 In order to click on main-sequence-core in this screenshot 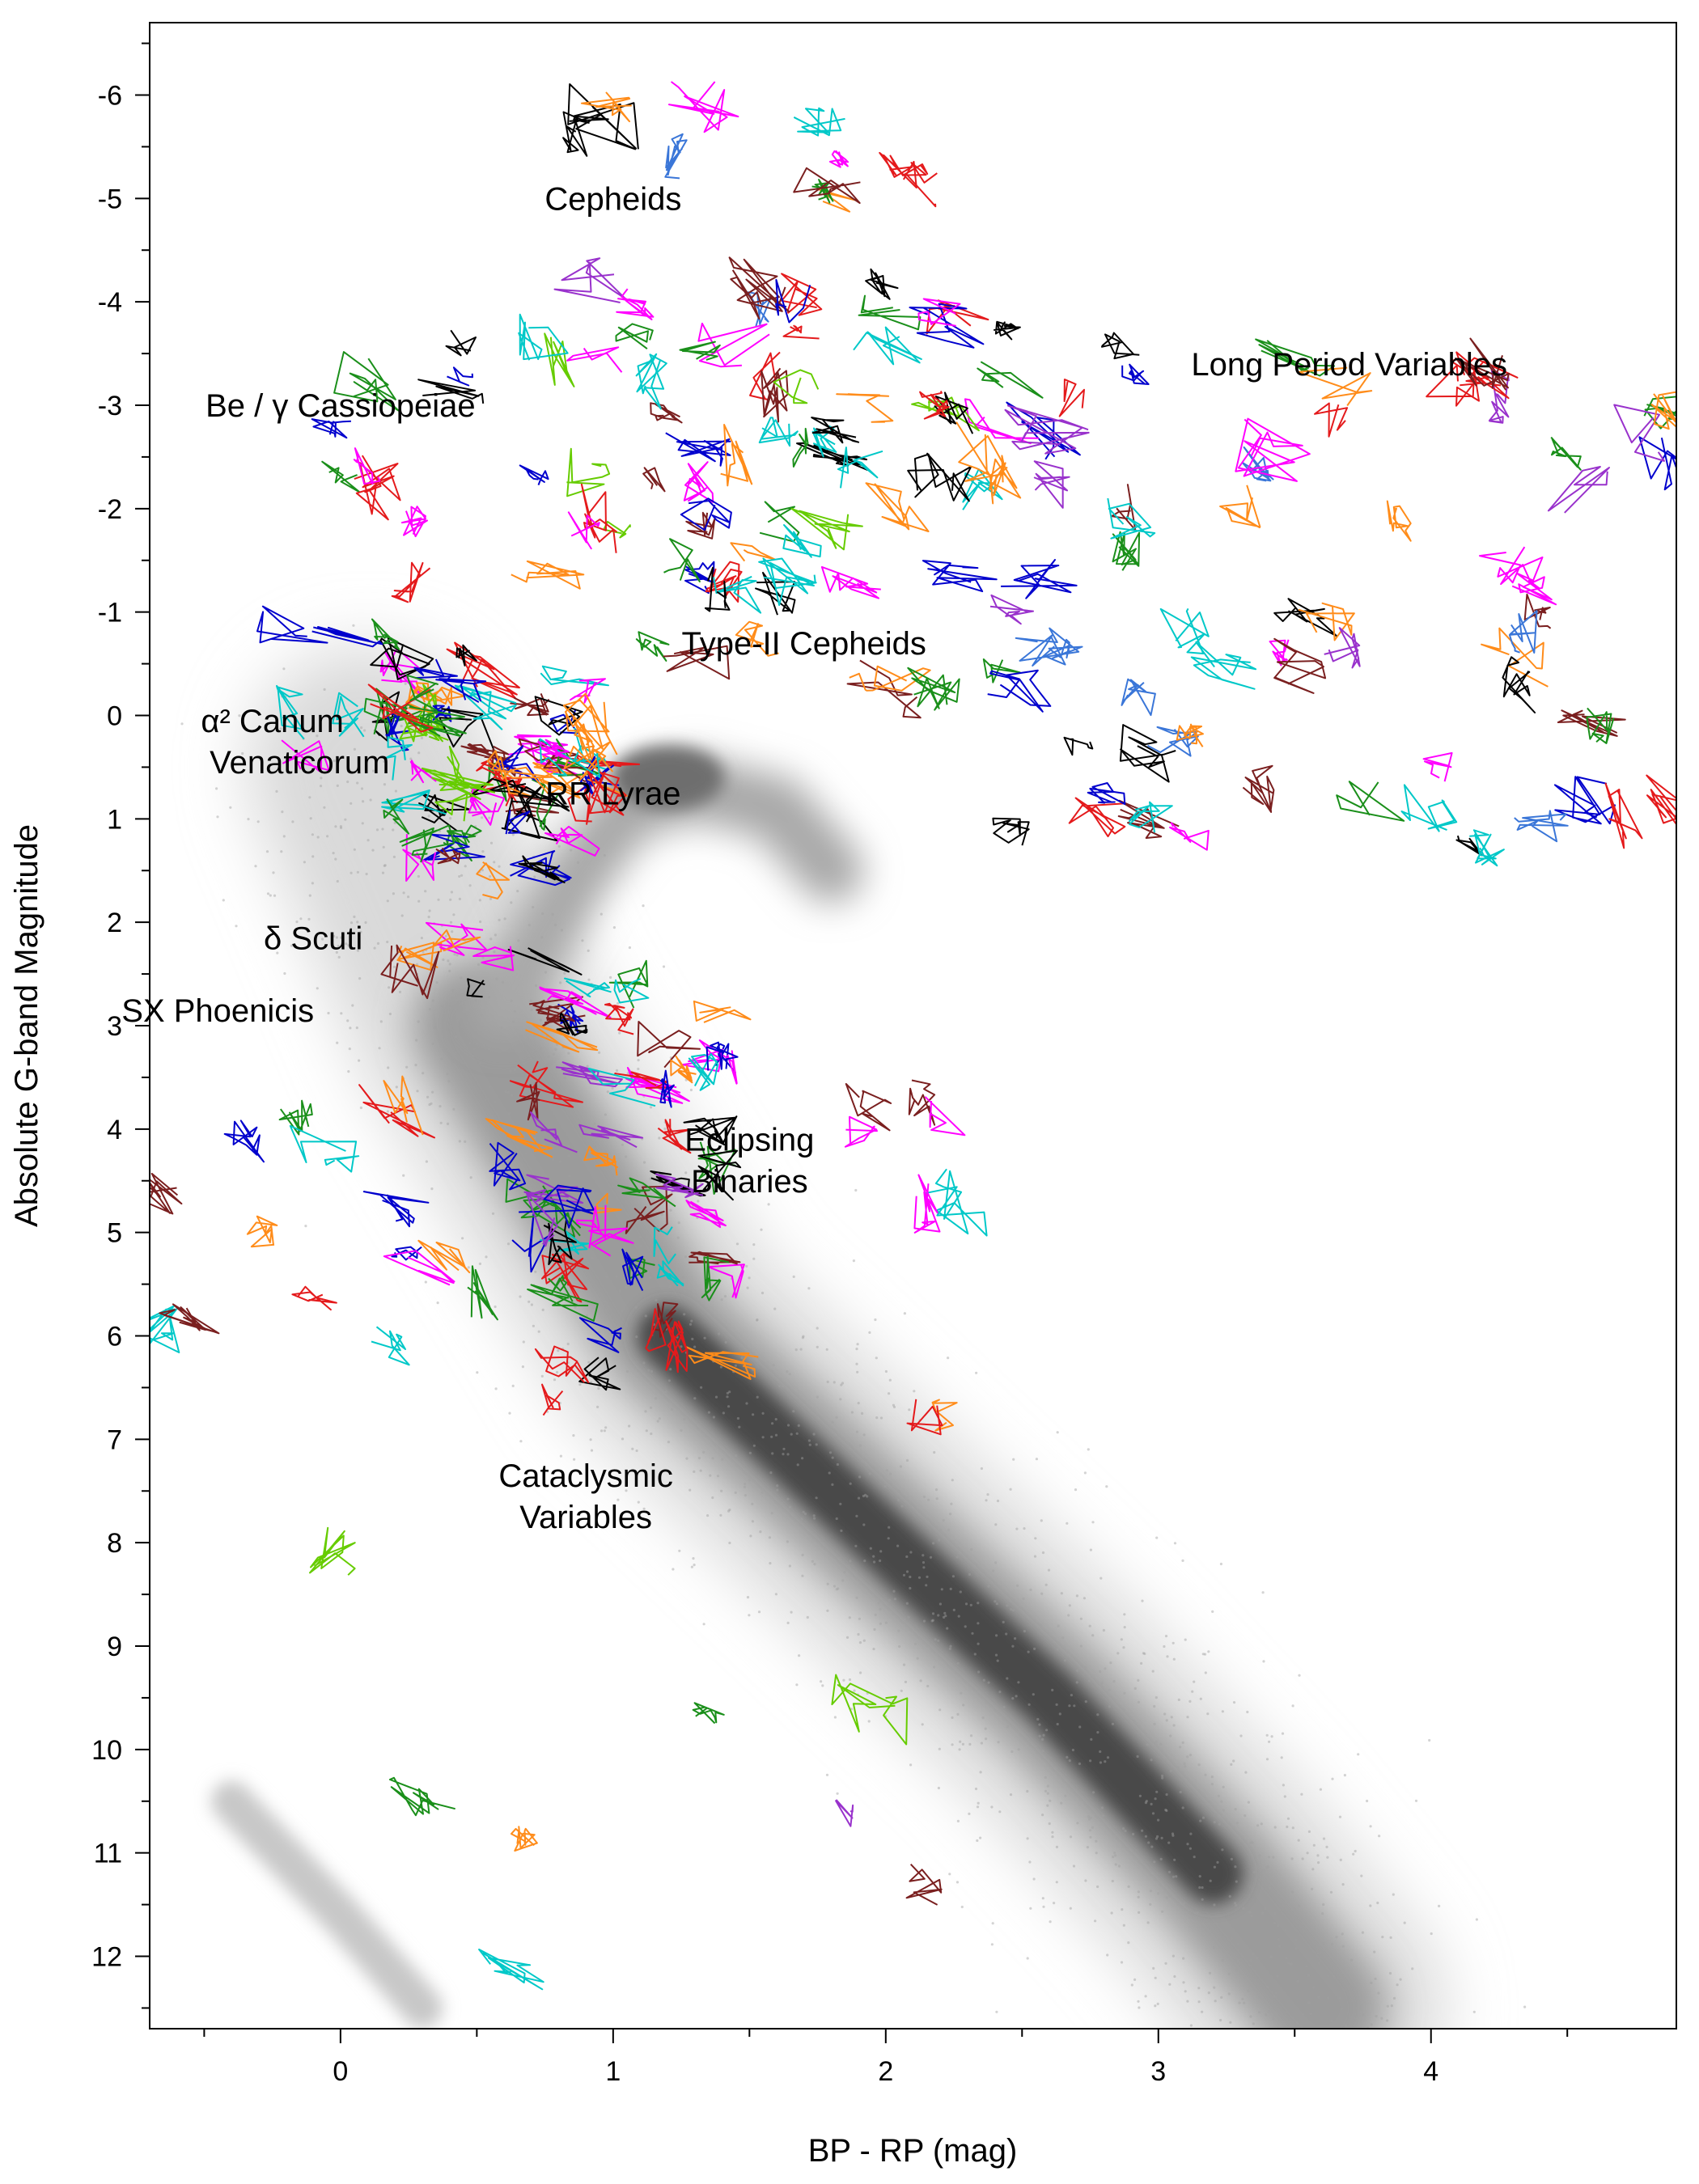, I will do `click(940, 1605)`.